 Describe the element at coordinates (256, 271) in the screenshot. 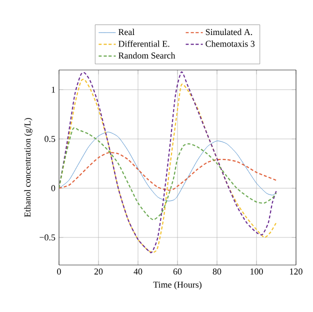

I see `x-tick-label: 100` at that location.